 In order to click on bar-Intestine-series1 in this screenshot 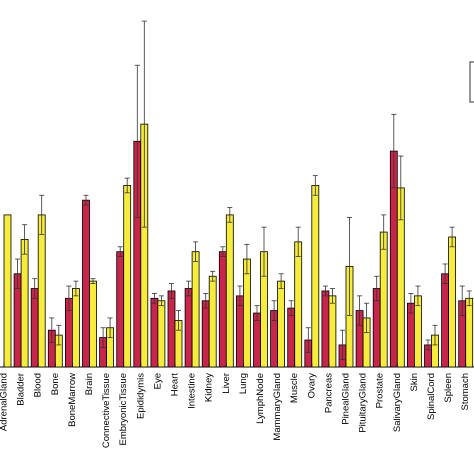, I will do `click(188, 328)`.